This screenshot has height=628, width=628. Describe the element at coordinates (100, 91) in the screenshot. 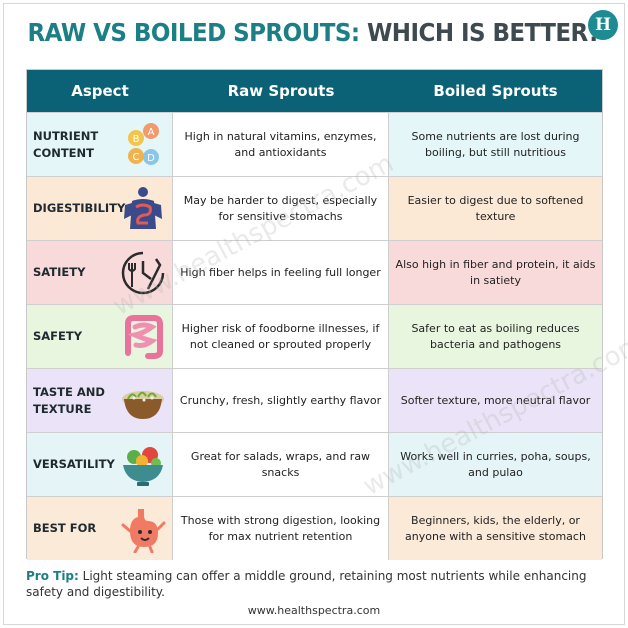

I see `header-aspect: Aspect` at that location.